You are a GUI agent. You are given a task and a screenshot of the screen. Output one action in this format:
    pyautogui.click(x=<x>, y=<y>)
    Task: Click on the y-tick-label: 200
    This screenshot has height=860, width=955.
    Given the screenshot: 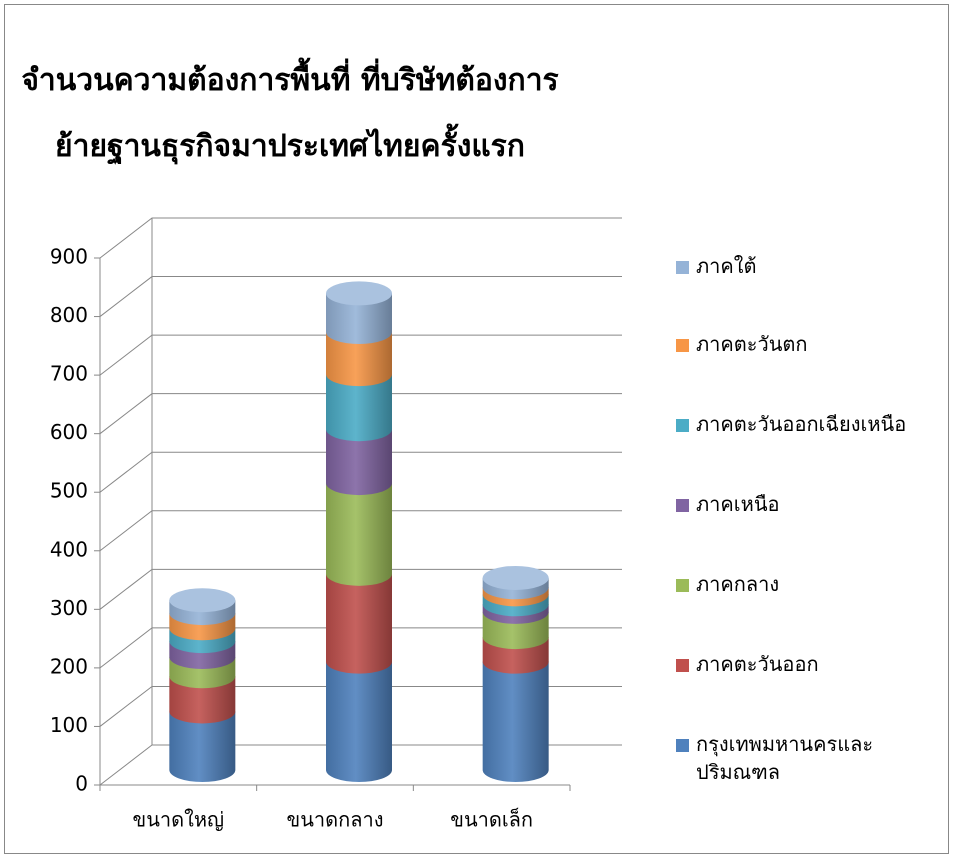 What is the action you would take?
    pyautogui.click(x=69, y=666)
    